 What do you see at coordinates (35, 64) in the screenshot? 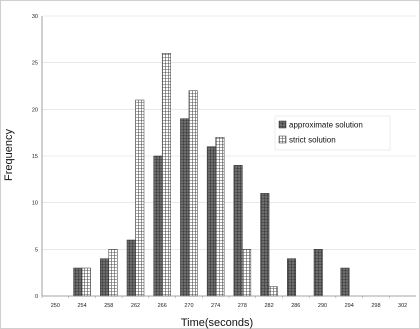
I see `y-tick-label: 25` at bounding box center [35, 64].